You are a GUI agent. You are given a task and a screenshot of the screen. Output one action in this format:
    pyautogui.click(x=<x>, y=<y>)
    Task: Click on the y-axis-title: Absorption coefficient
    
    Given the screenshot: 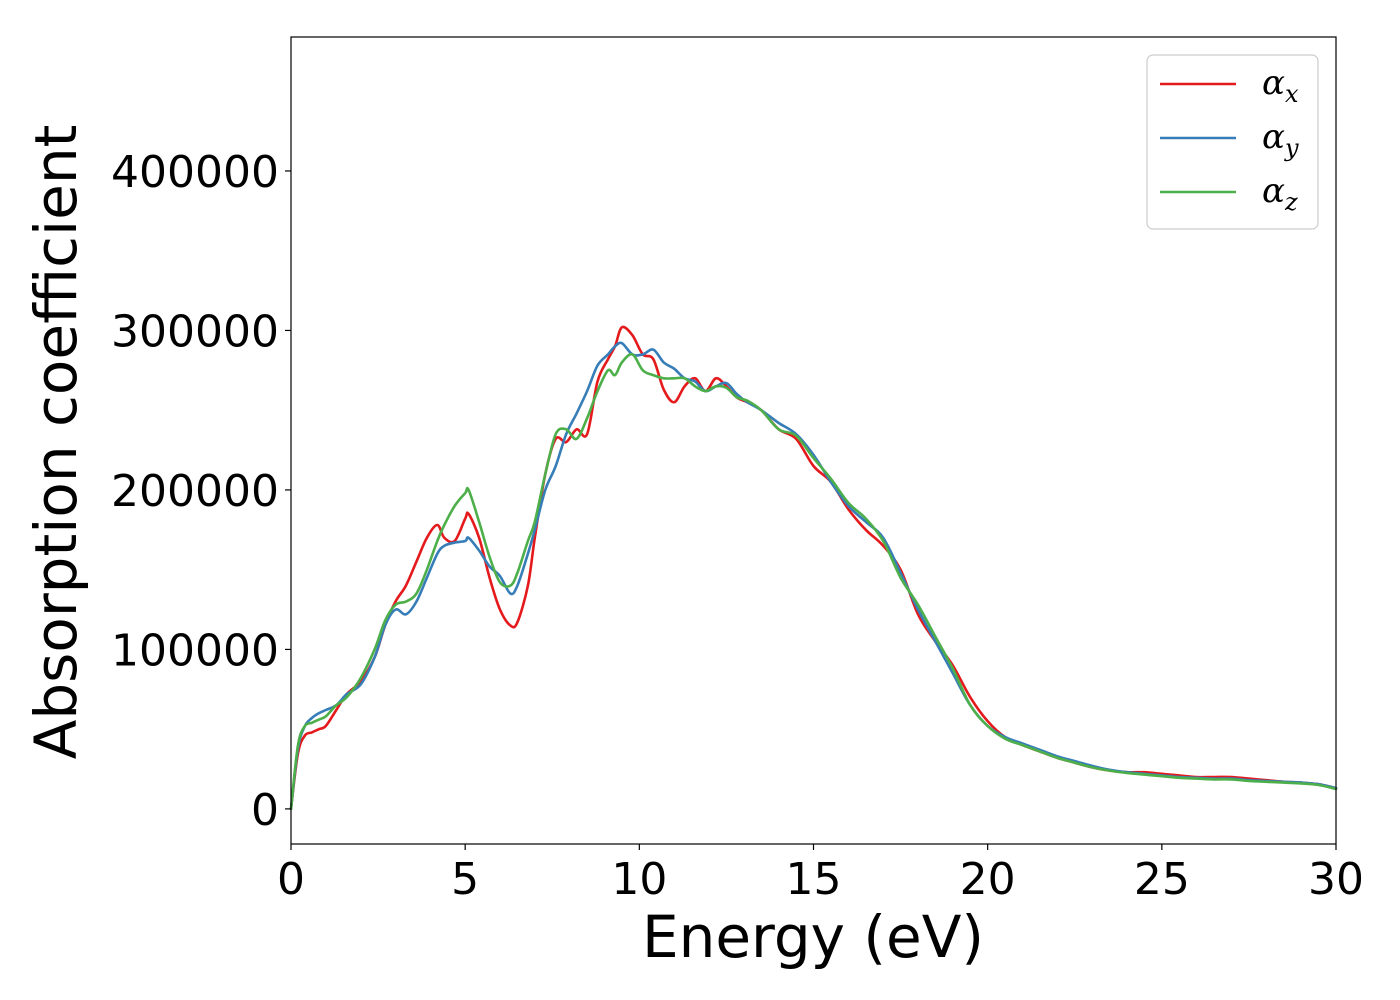 What is the action you would take?
    pyautogui.click(x=56, y=442)
    